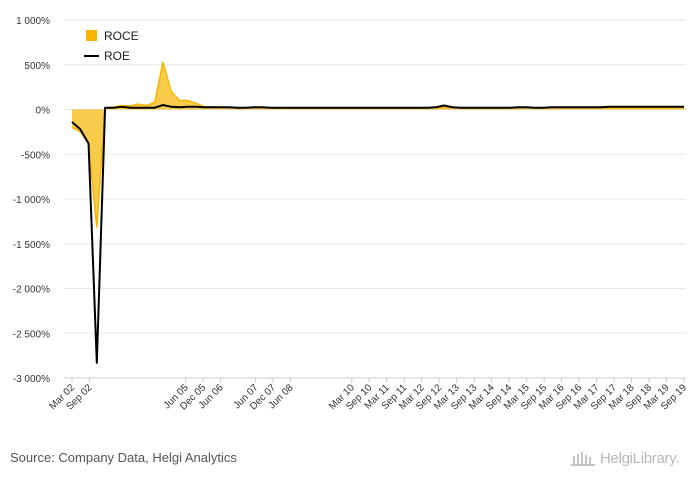 This screenshot has width=700, height=483. What do you see at coordinates (640, 458) in the screenshot?
I see `logo-text: HelgiLibrary.` at bounding box center [640, 458].